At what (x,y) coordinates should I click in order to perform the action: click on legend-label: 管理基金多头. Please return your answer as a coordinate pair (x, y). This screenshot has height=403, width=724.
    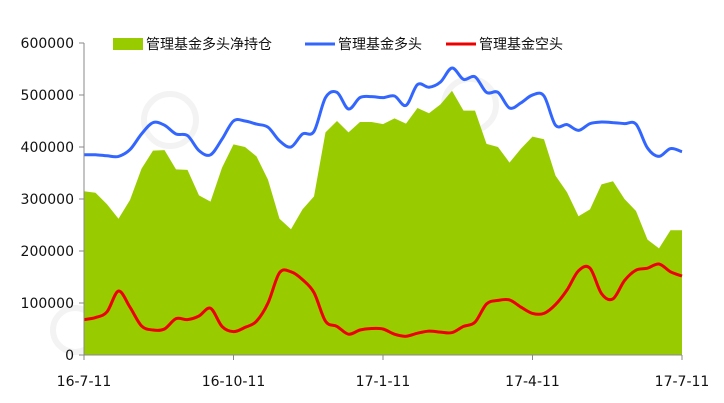
    Looking at the image, I should click on (380, 44).